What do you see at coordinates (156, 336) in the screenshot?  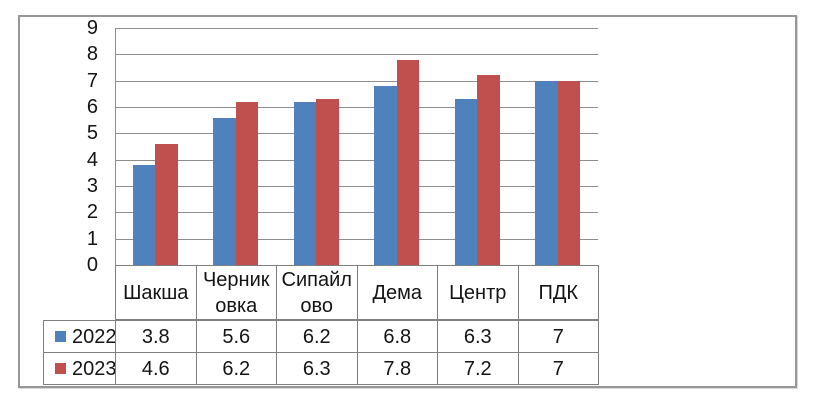 I see `value-cell: 3.8` at bounding box center [156, 336].